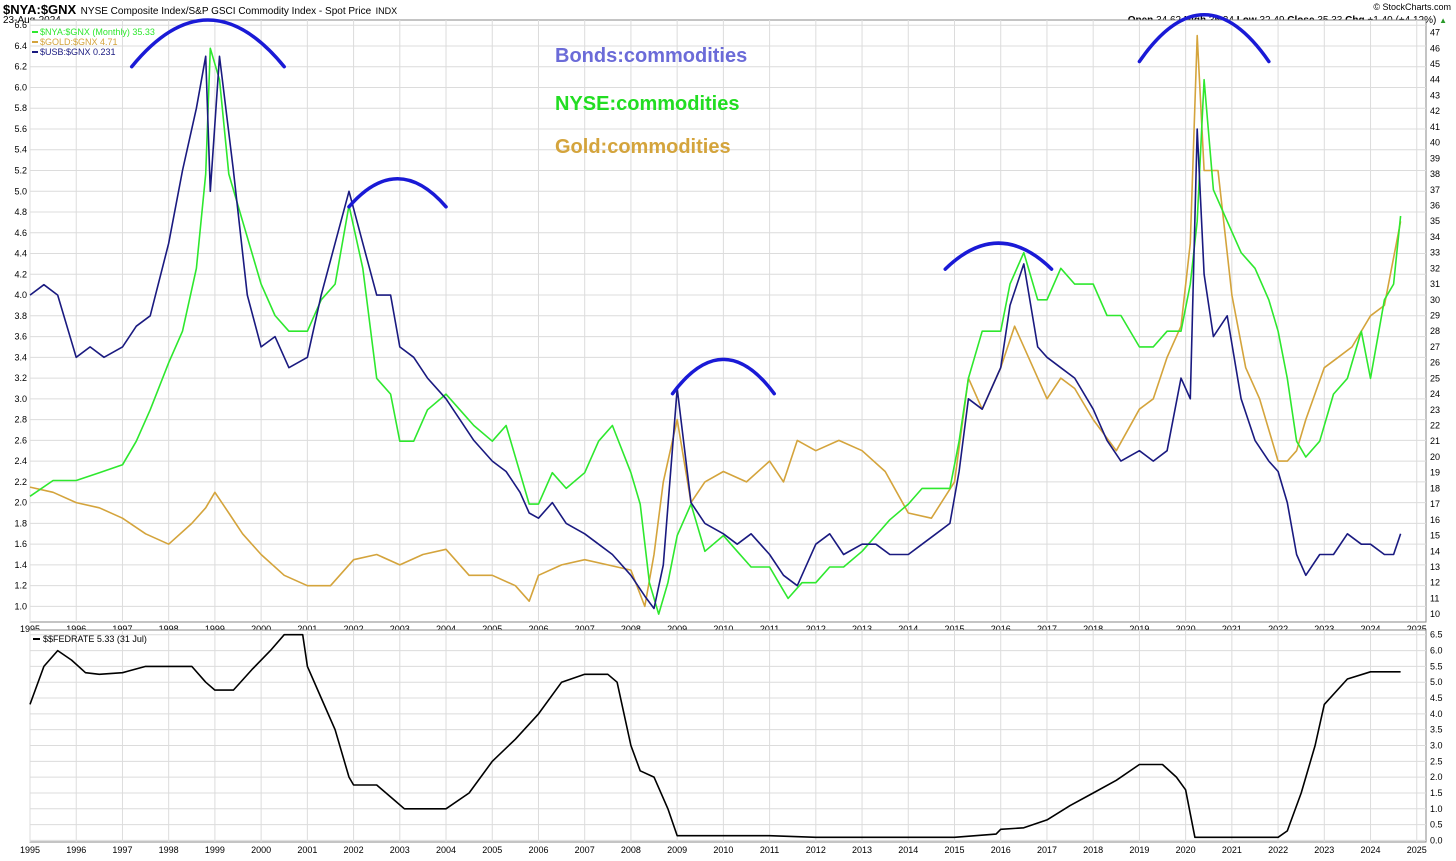  I want to click on x-tick-label: 2004, so click(446, 850).